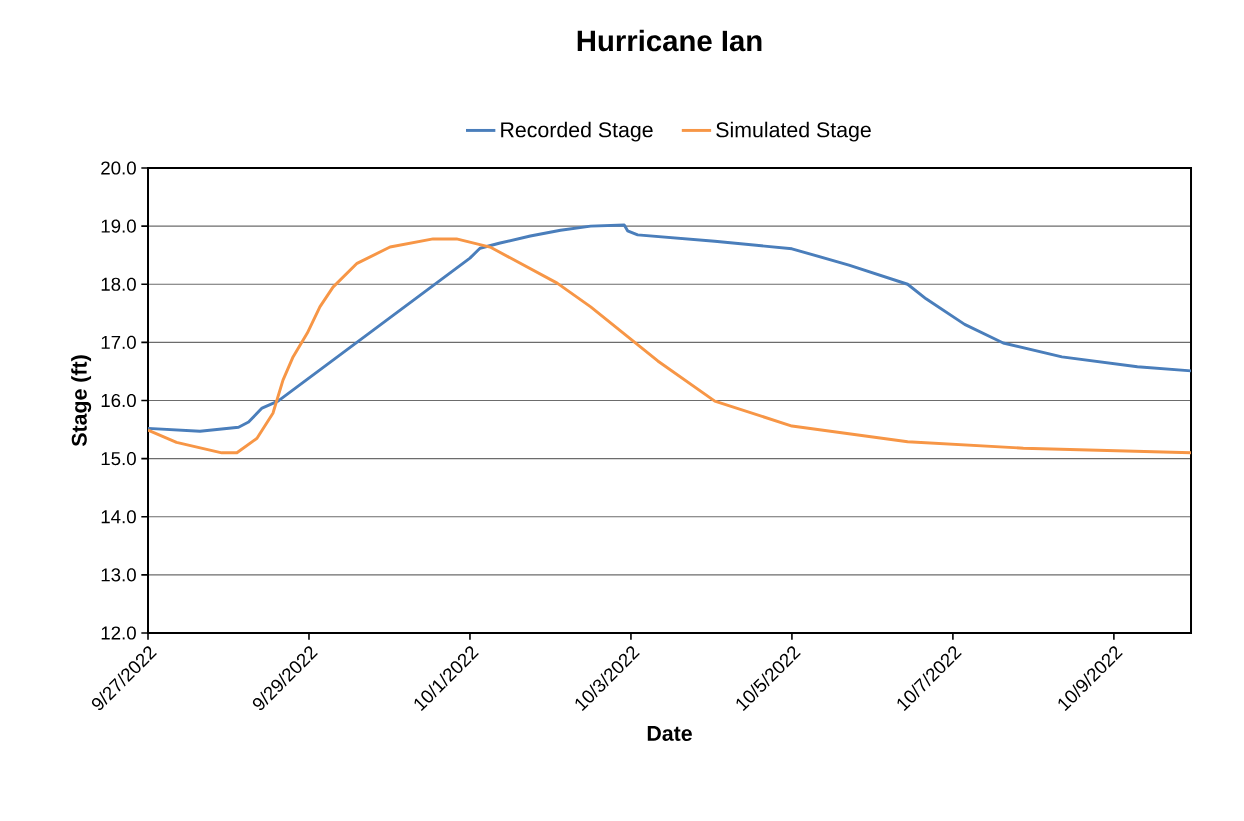  I want to click on x-axis-title: Date, so click(669, 733).